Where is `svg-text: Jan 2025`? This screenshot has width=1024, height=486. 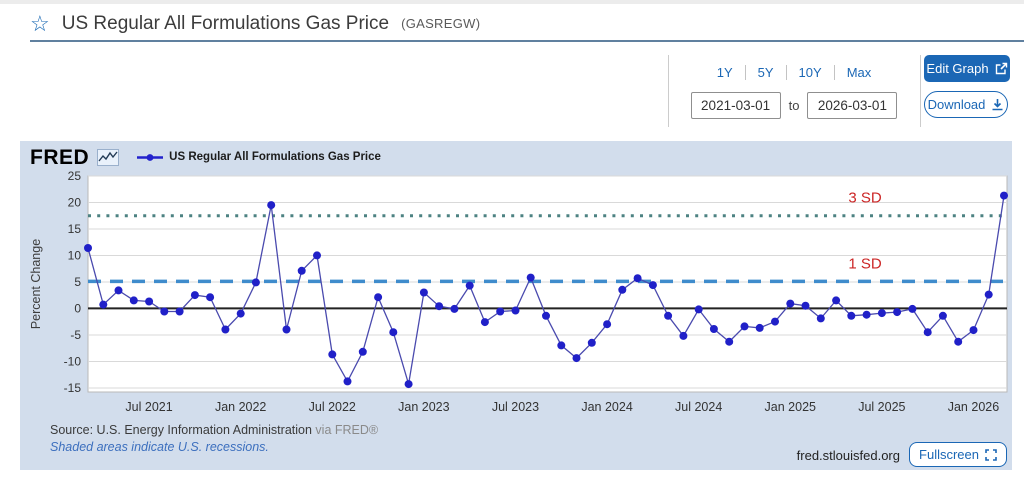 svg-text: Jan 2025 is located at coordinates (790, 407).